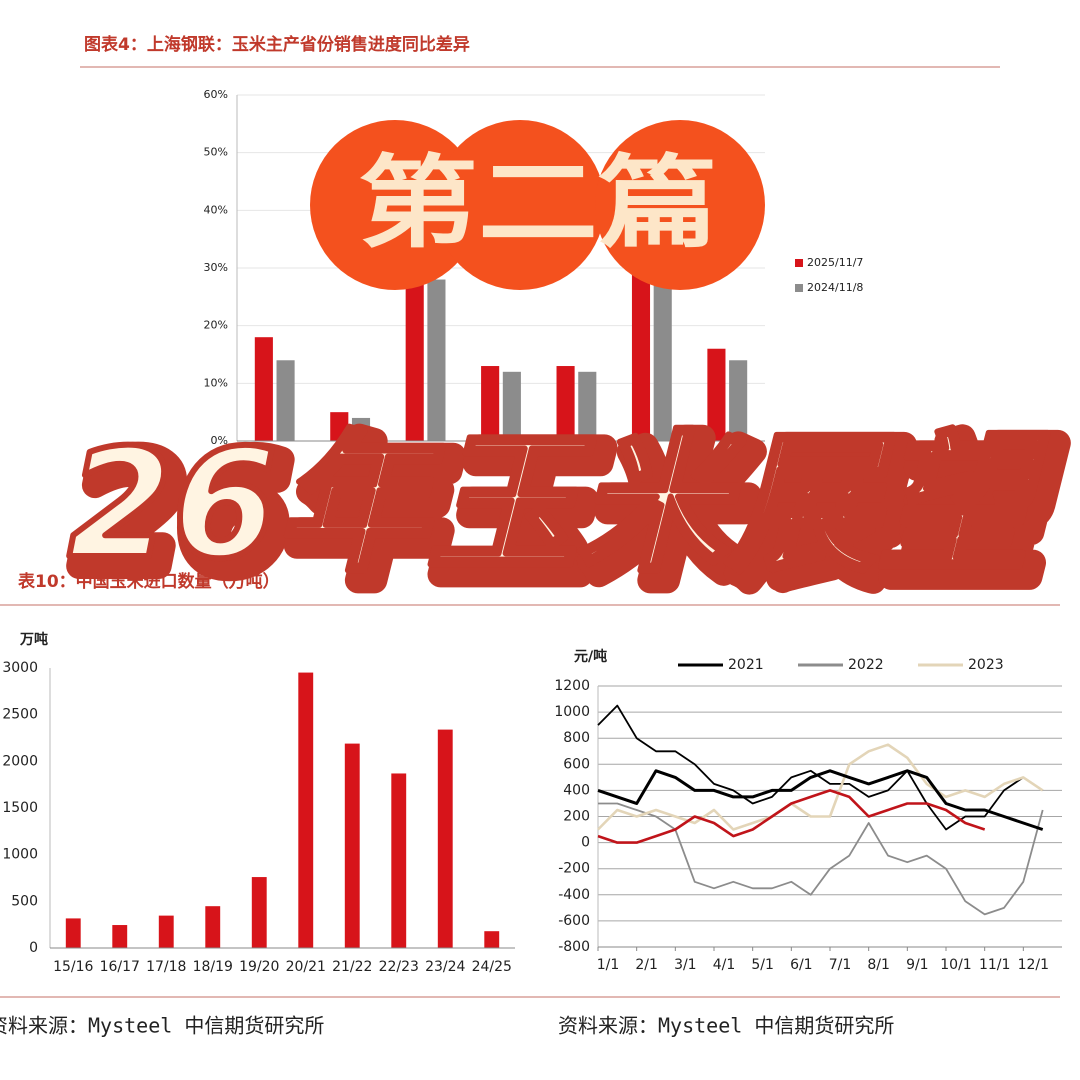 The height and width of the screenshot is (1080, 1080). I want to click on x-tick-label: 19/20, so click(259, 967).